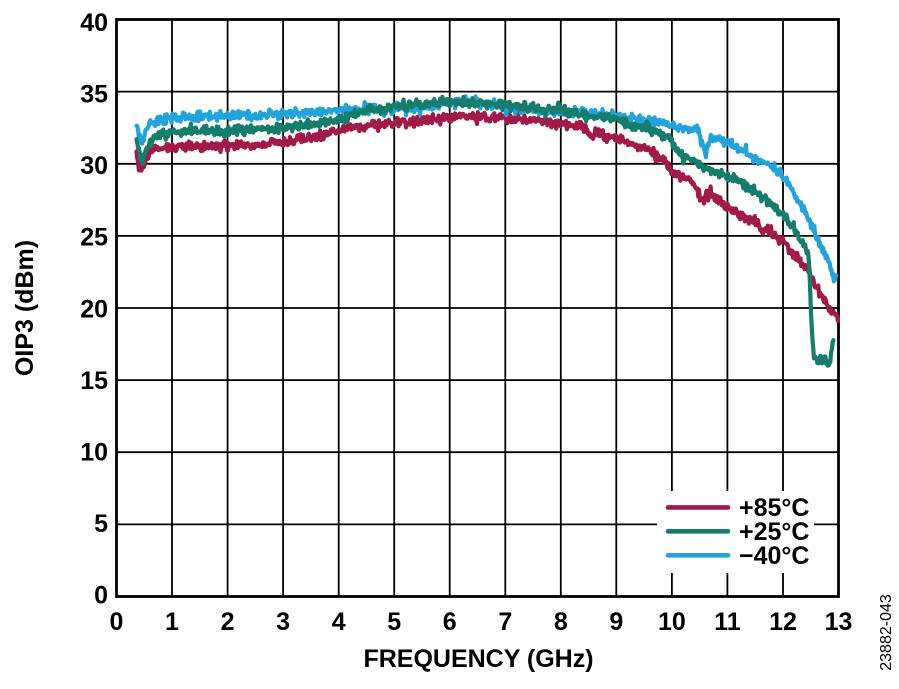 The width and height of the screenshot is (899, 689). I want to click on svg-text: 1, so click(172, 622).